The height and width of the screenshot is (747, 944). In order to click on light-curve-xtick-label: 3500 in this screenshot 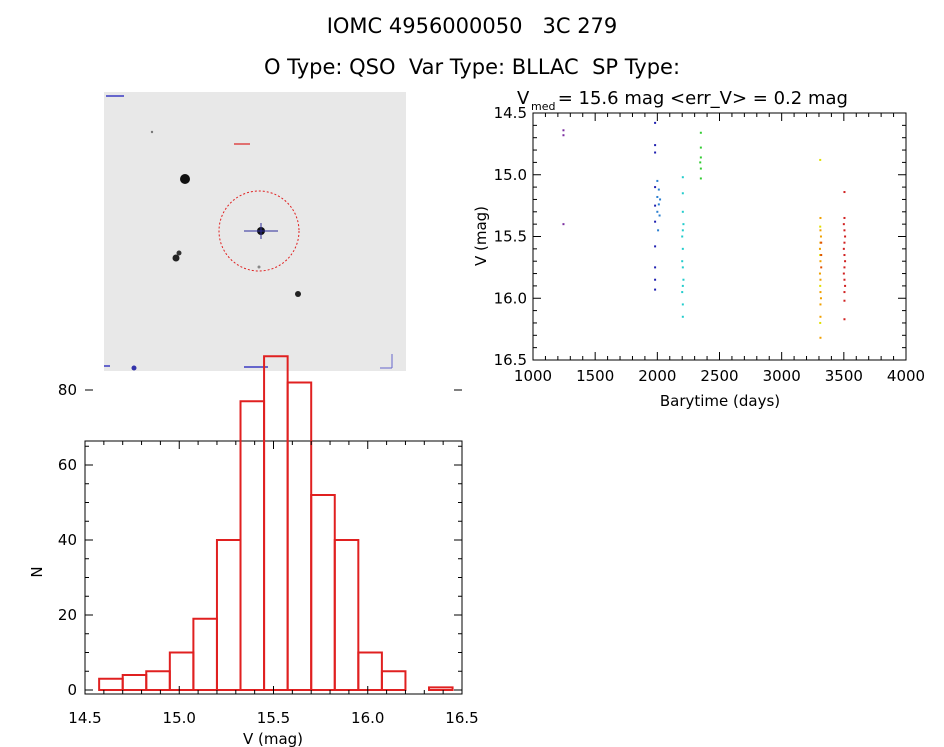, I will do `click(844, 376)`.